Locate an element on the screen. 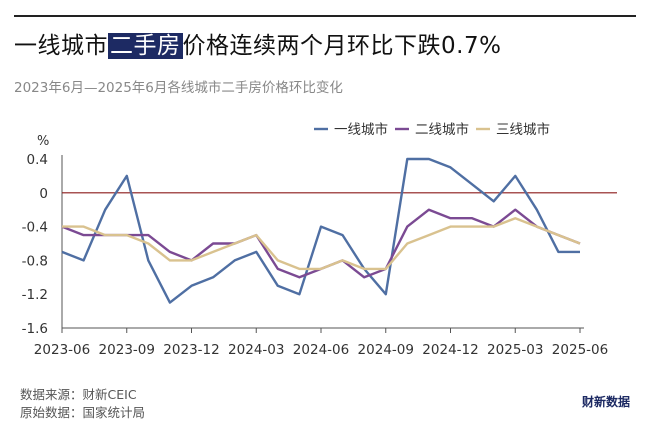  brand-logo: 财新数据 is located at coordinates (605, 402).